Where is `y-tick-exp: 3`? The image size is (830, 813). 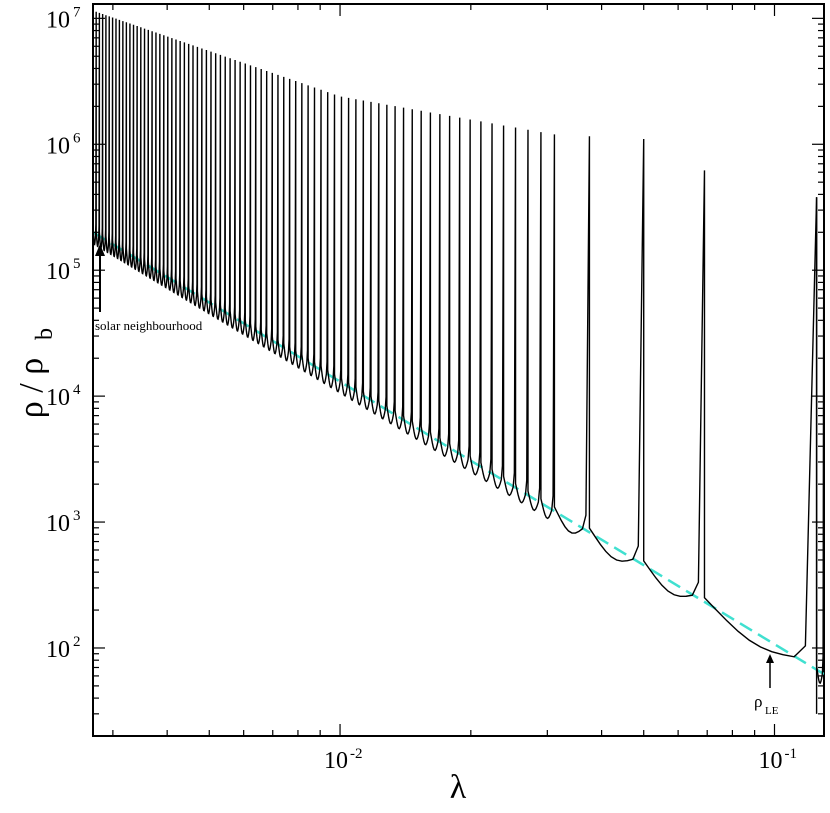 y-tick-exp: 3 is located at coordinates (77, 516).